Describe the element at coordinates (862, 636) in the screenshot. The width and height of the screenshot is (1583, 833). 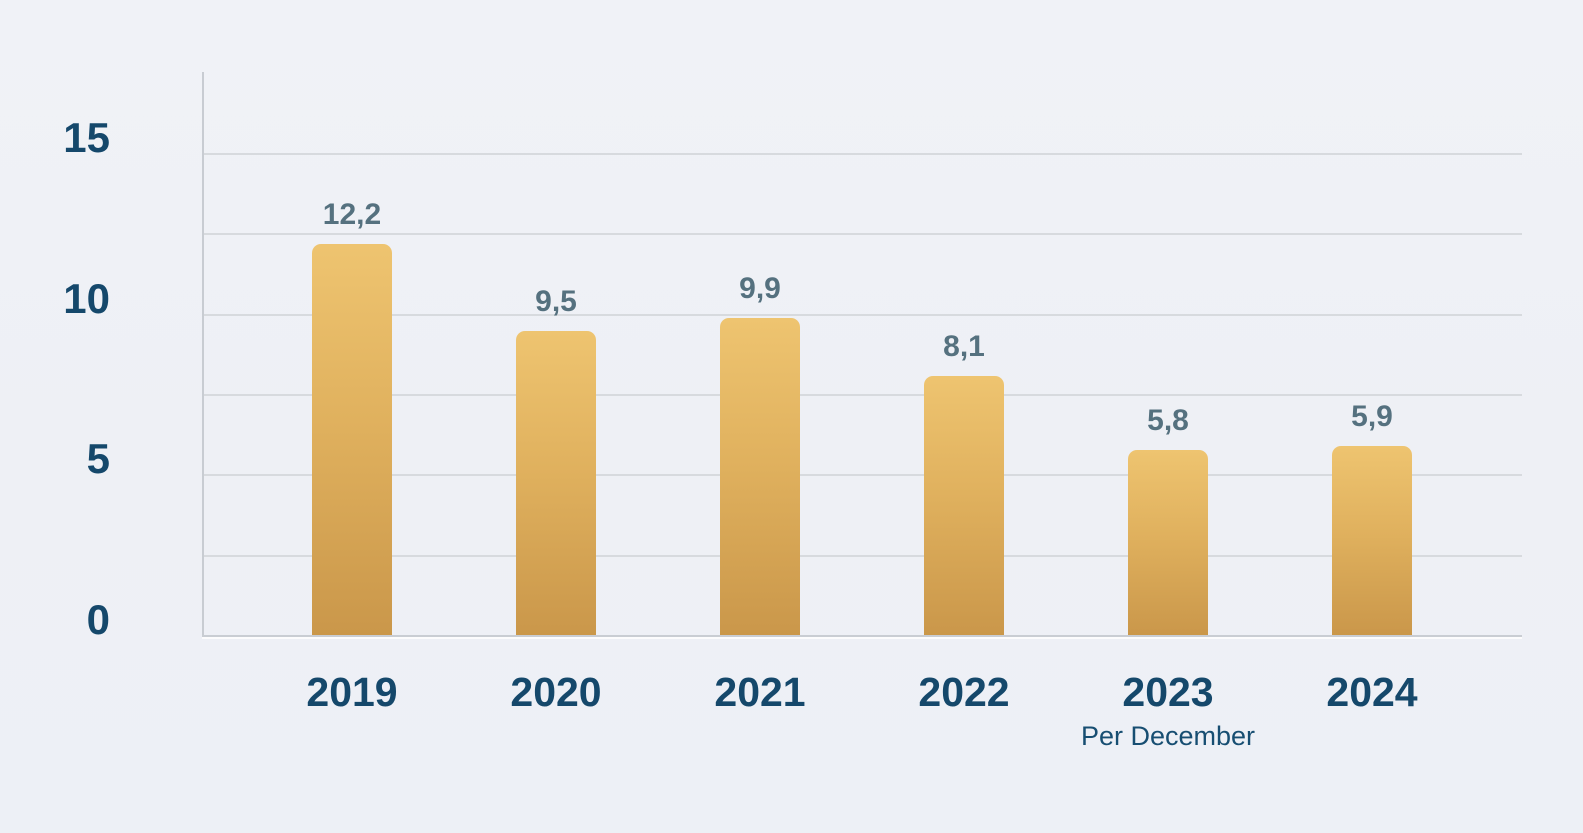
I see `x-axis-line` at that location.